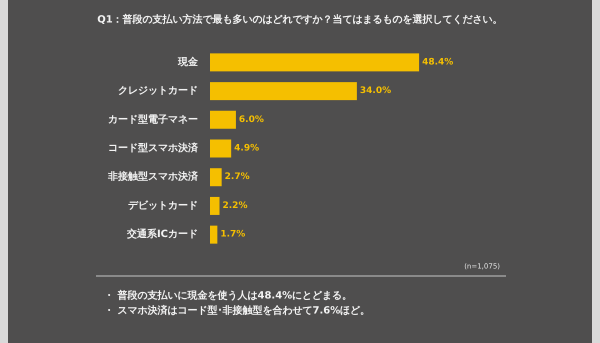  What do you see at coordinates (188, 62) in the screenshot?
I see `y-tick-label: 現金` at bounding box center [188, 62].